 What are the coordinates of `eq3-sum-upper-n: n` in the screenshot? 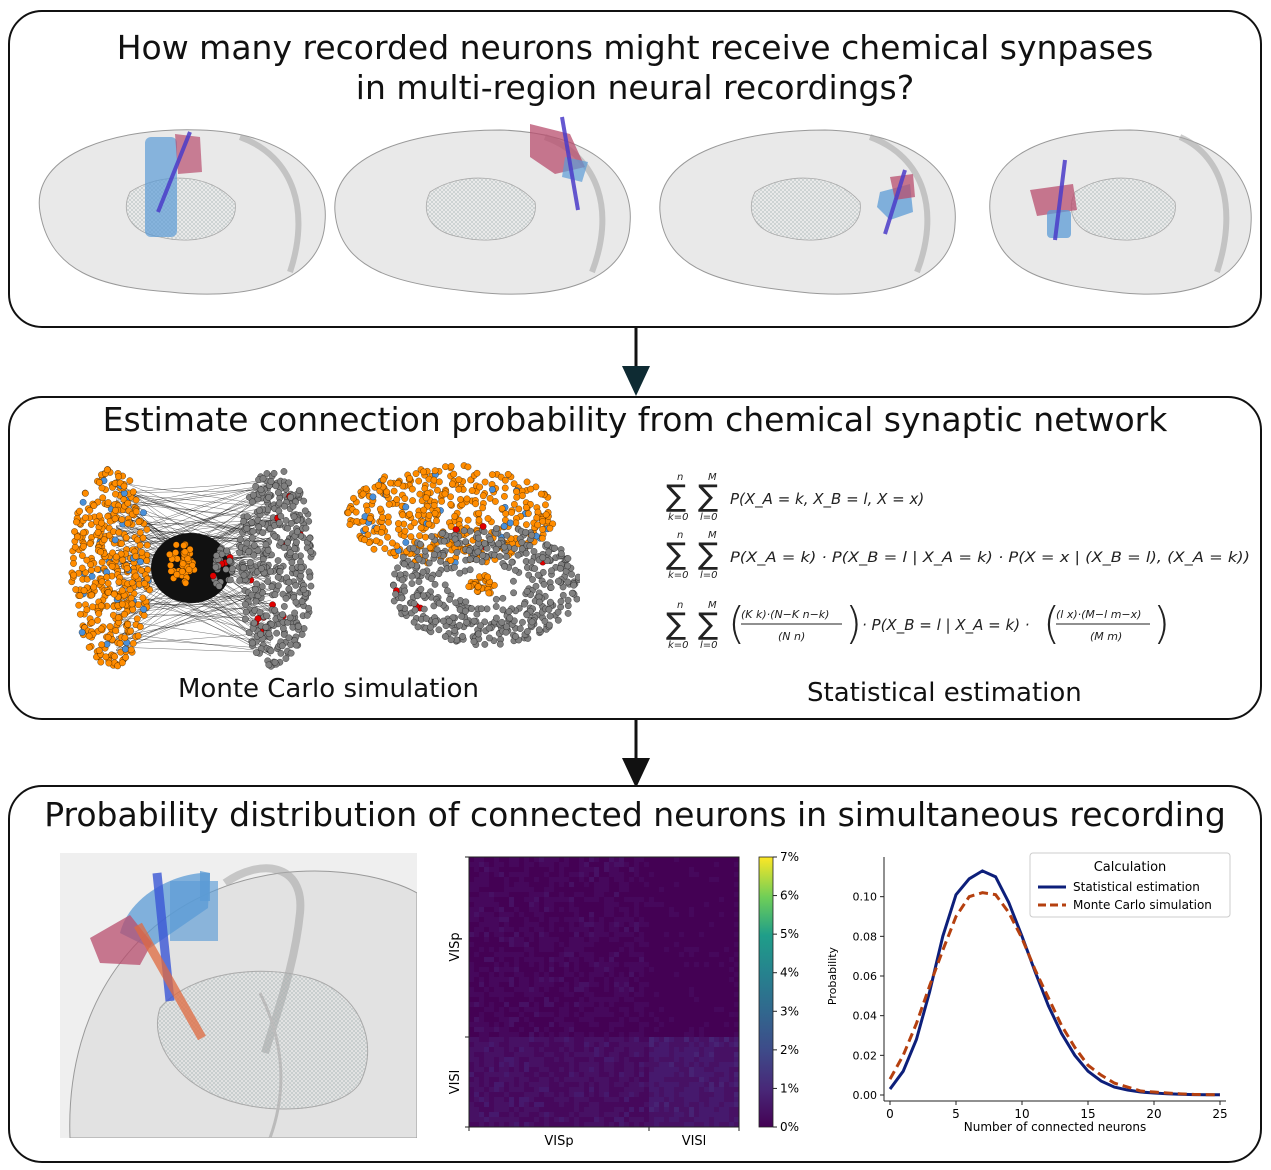 It's located at (680, 605).